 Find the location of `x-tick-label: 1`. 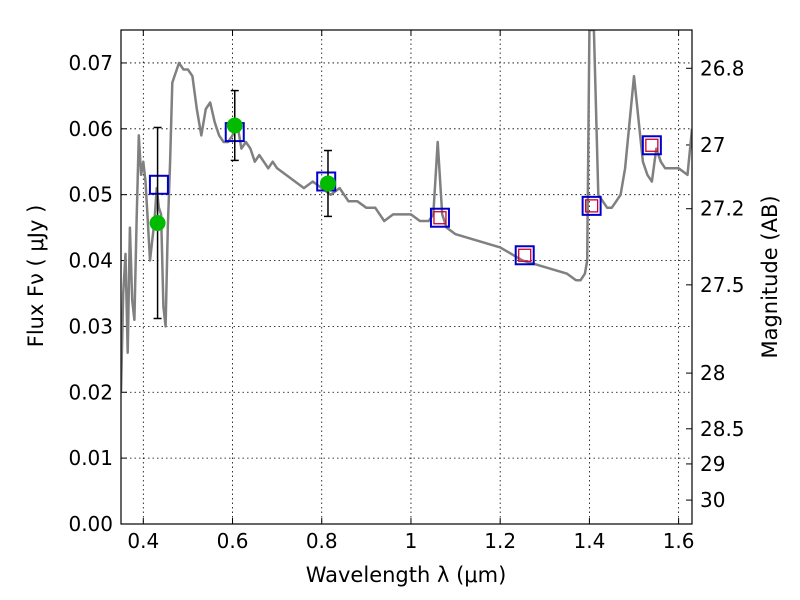

x-tick-label: 1 is located at coordinates (411, 541).